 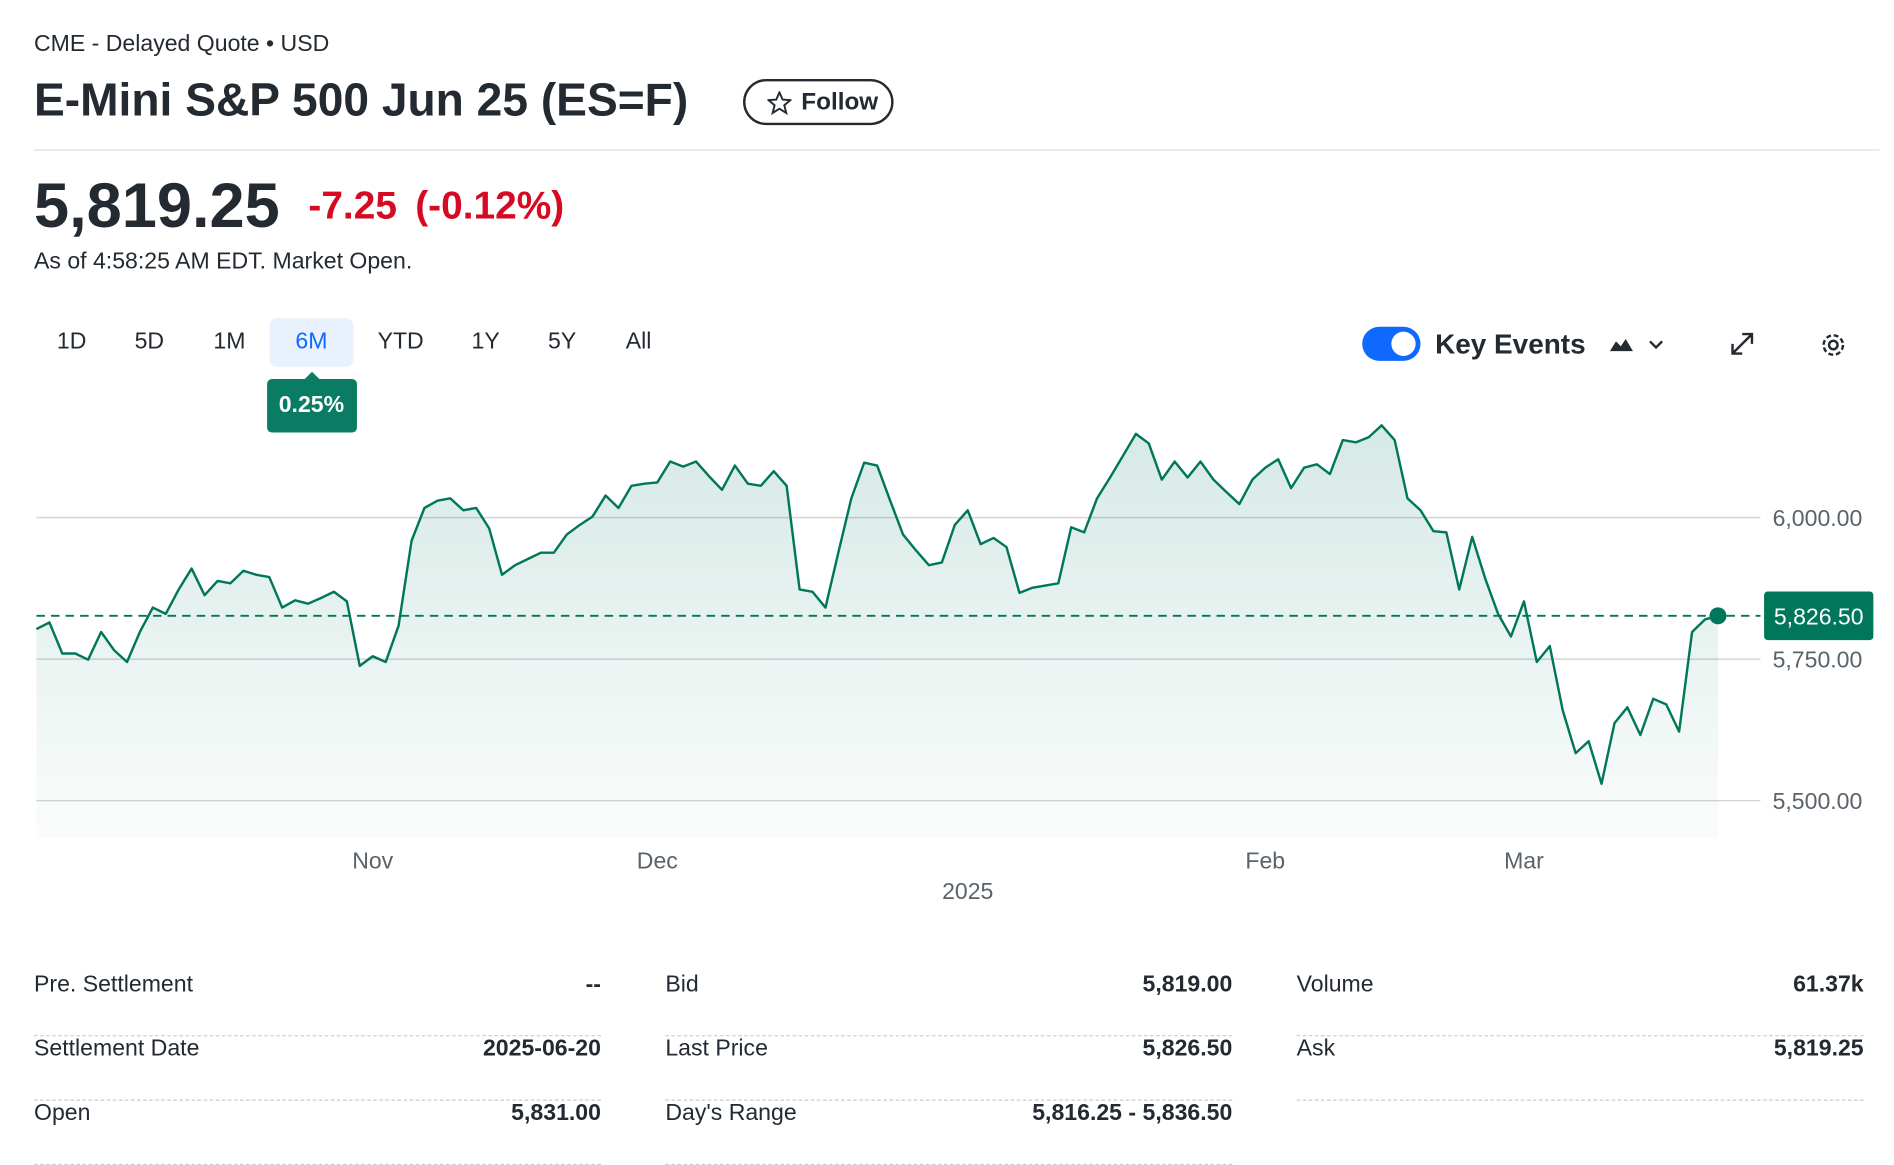 What do you see at coordinates (181, 44) in the screenshot?
I see `source: CME - Delayed Quote • USD` at bounding box center [181, 44].